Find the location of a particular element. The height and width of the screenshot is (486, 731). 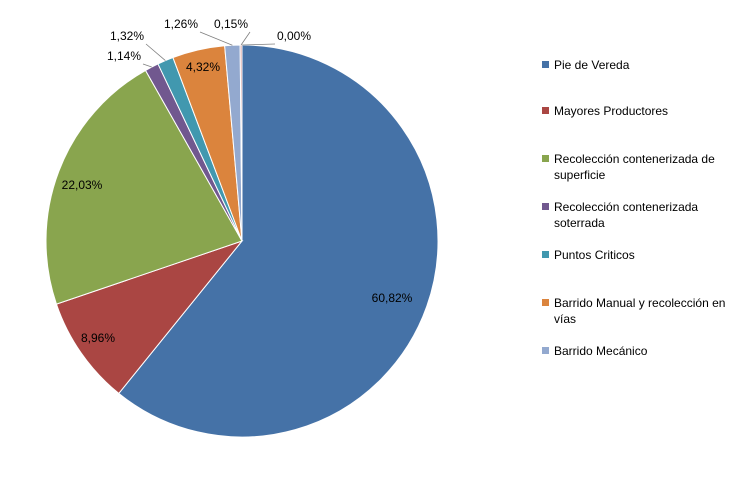

legend-label: Recolección contenerizada soterrada is located at coordinates (626, 215).